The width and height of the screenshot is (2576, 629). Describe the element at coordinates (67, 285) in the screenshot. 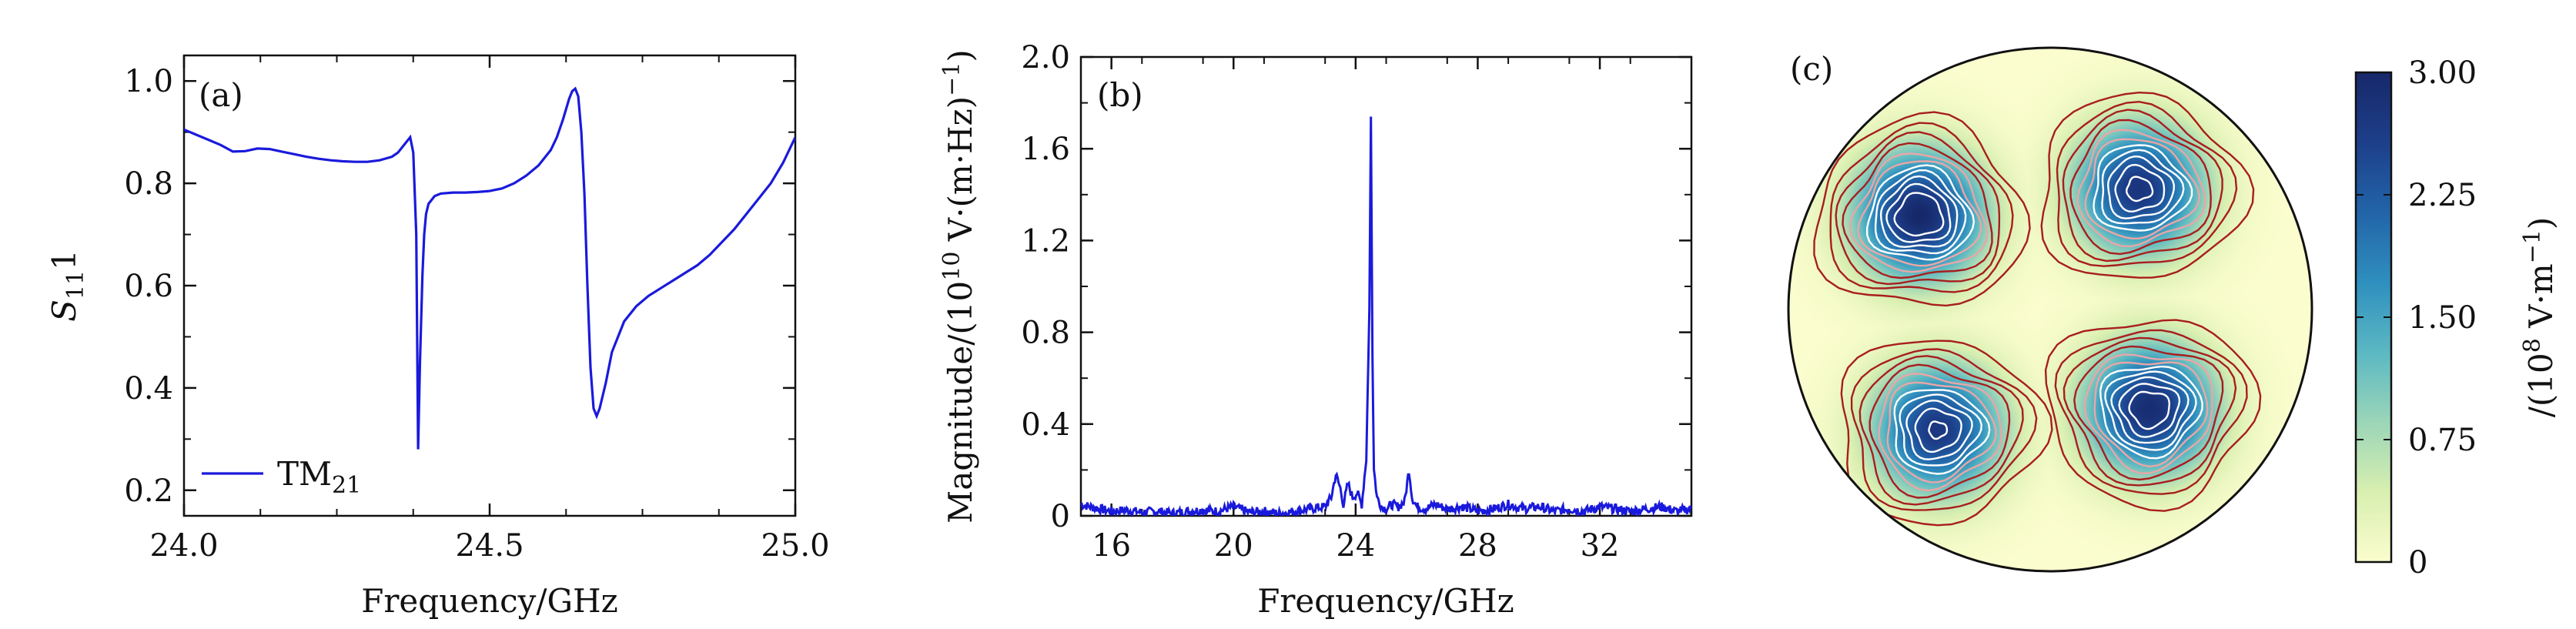

I see `panel-a-y-axis-label: S111` at that location.